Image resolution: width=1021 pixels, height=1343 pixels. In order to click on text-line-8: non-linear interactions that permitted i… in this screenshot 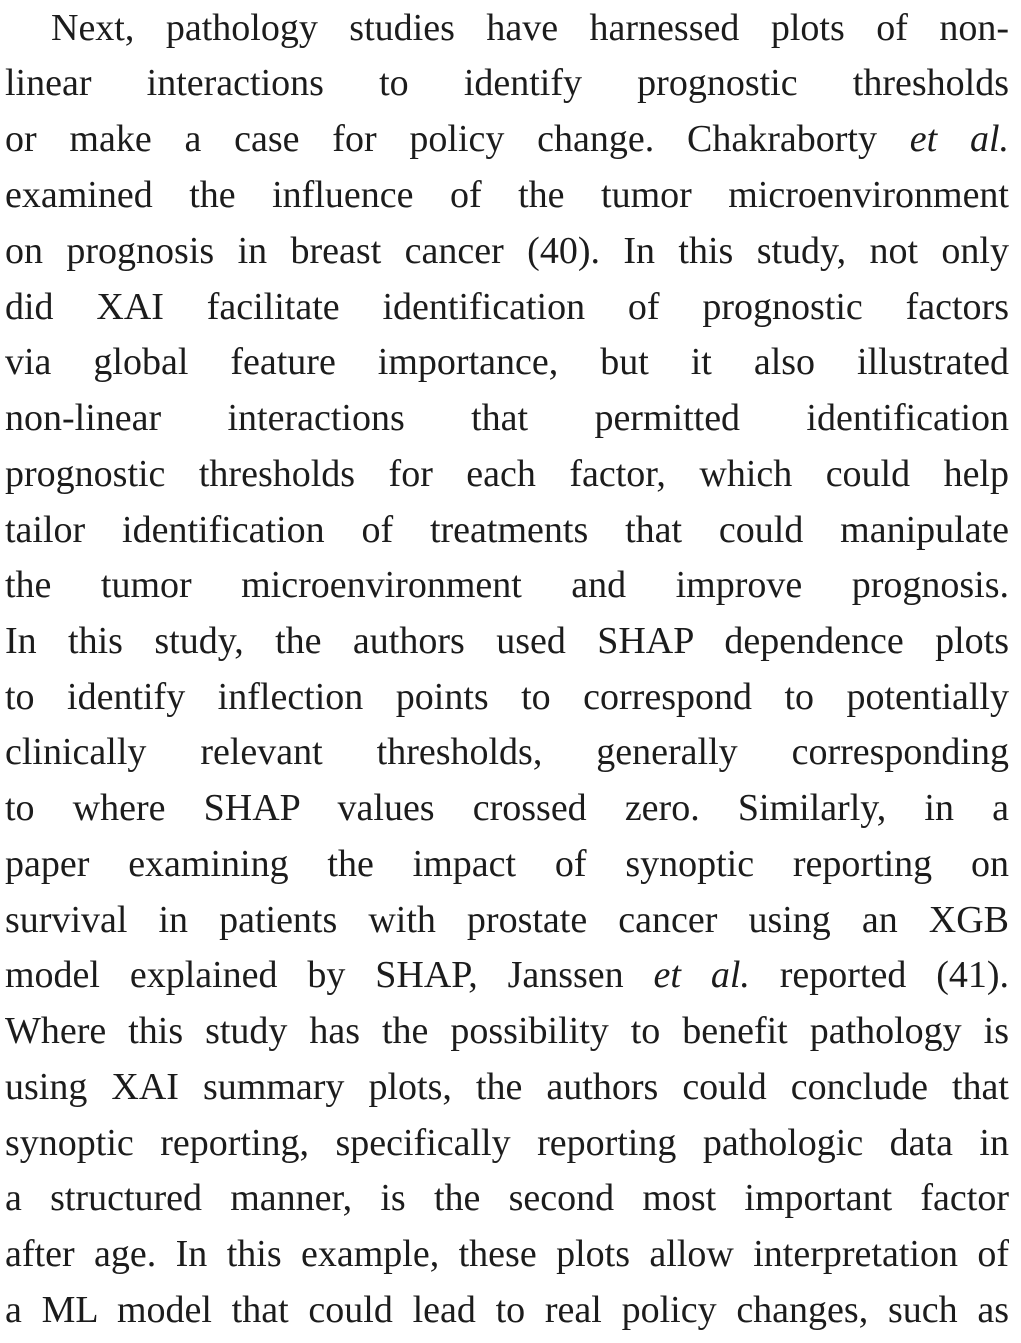, I will do `click(507, 418)`.